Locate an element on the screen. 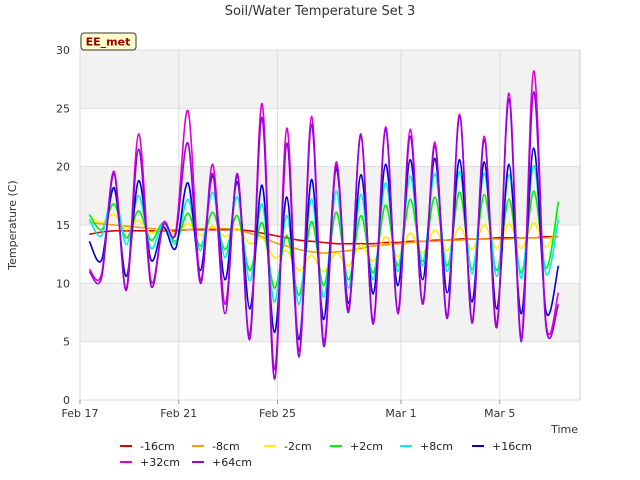 The height and width of the screenshot is (480, 640). legend-item: +2cm is located at coordinates (356, 446).